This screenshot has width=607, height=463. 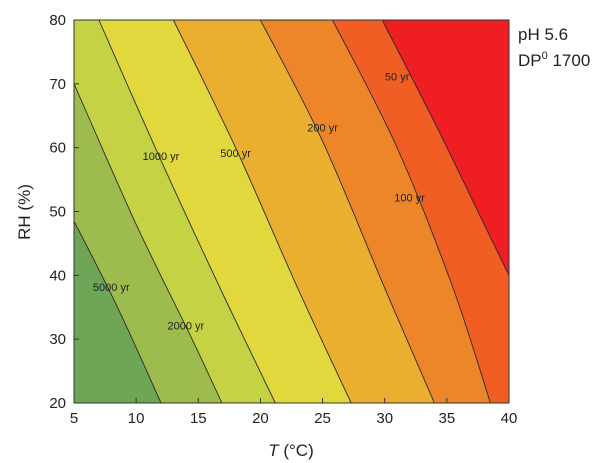 What do you see at coordinates (57, 339) in the screenshot?
I see `y-tick-label: 30` at bounding box center [57, 339].